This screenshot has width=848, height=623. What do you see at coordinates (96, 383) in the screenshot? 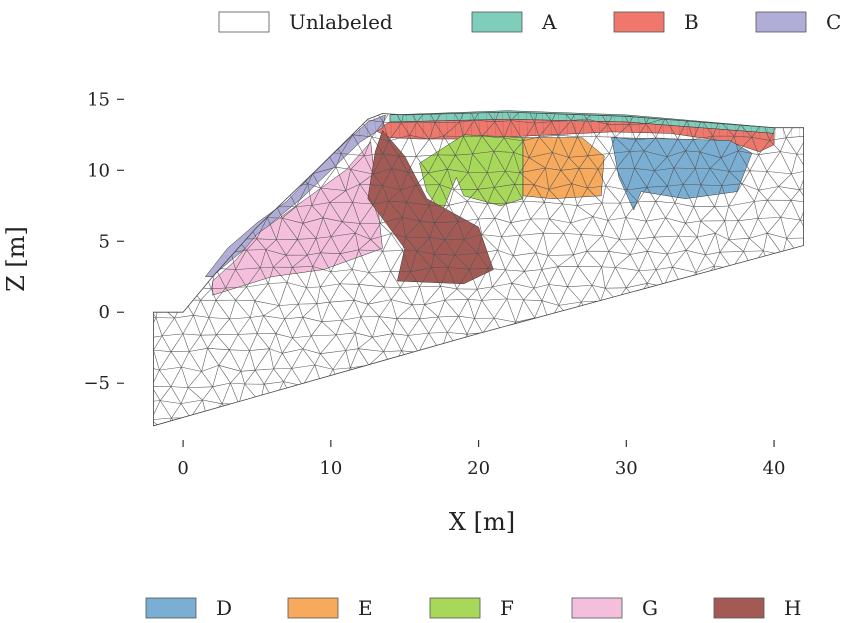
I see `y-tick-label: −5` at bounding box center [96, 383].